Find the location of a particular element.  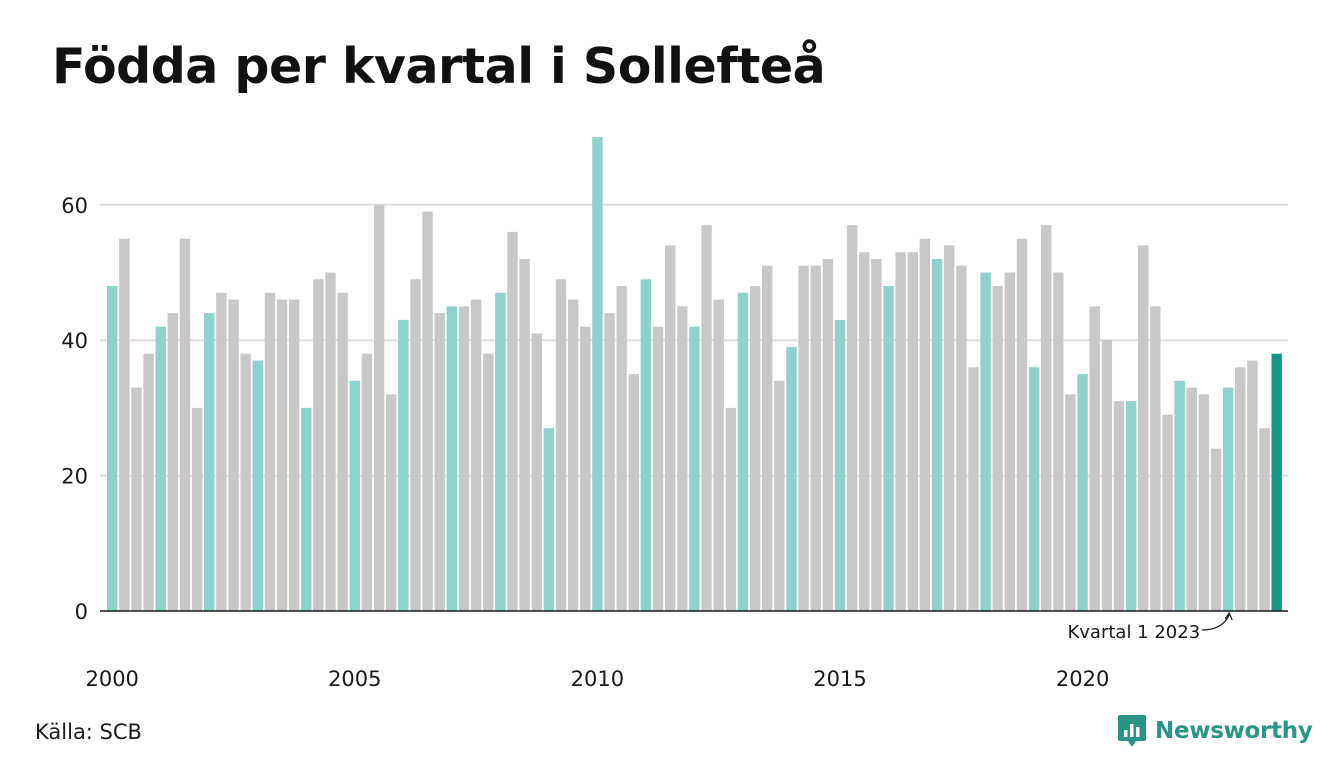

bar-2018-k3 is located at coordinates (1010, 441).